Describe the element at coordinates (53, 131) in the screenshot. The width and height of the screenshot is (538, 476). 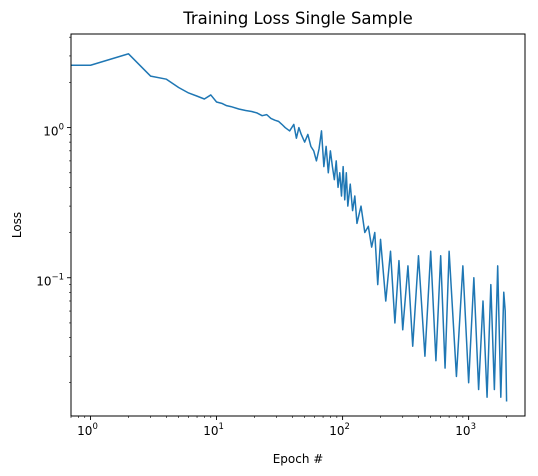
I see `y-tick-label: 10⁰` at that location.